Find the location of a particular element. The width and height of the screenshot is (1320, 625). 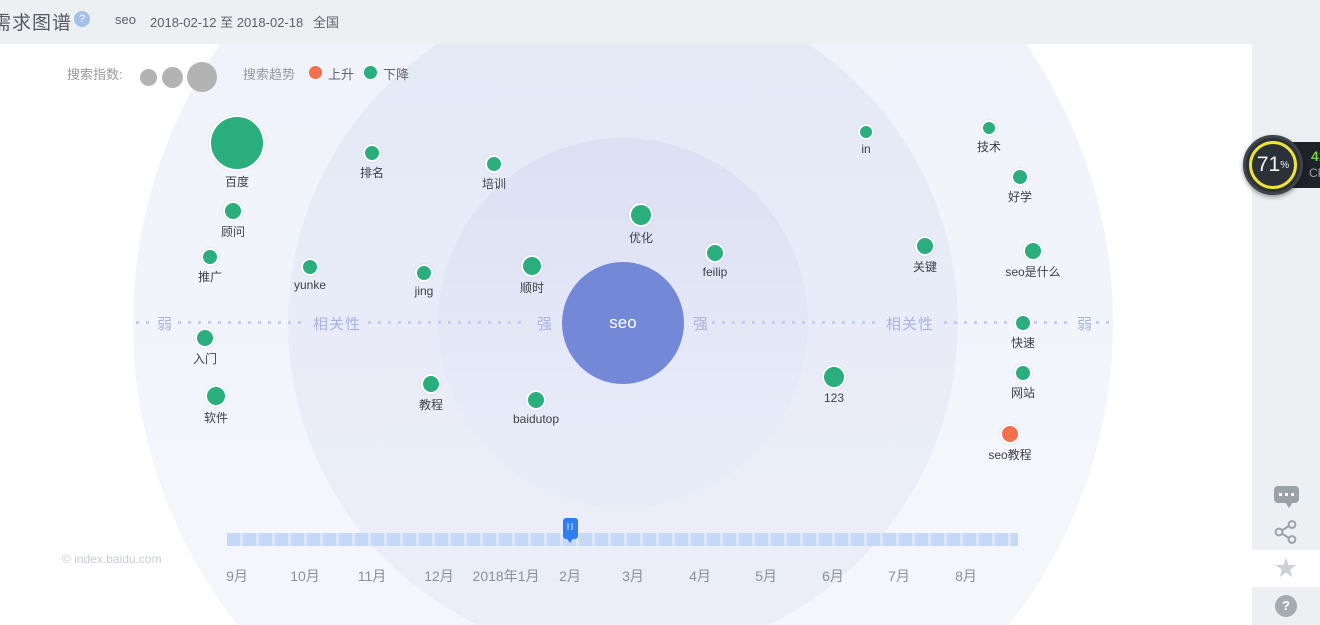

keyword-bubble-label: seo是什么 is located at coordinates (1033, 272).